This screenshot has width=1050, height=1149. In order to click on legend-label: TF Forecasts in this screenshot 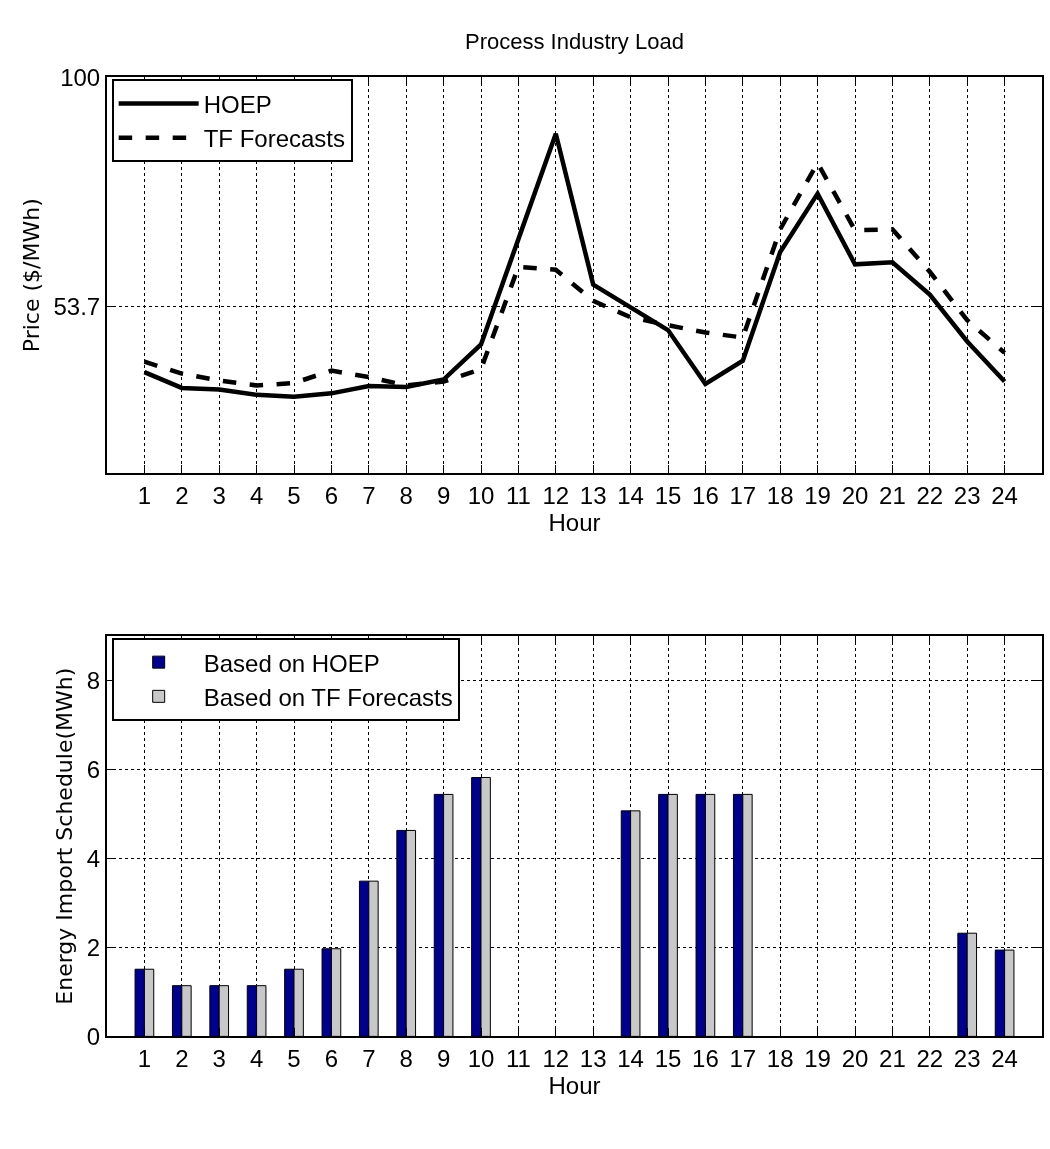, I will do `click(274, 139)`.